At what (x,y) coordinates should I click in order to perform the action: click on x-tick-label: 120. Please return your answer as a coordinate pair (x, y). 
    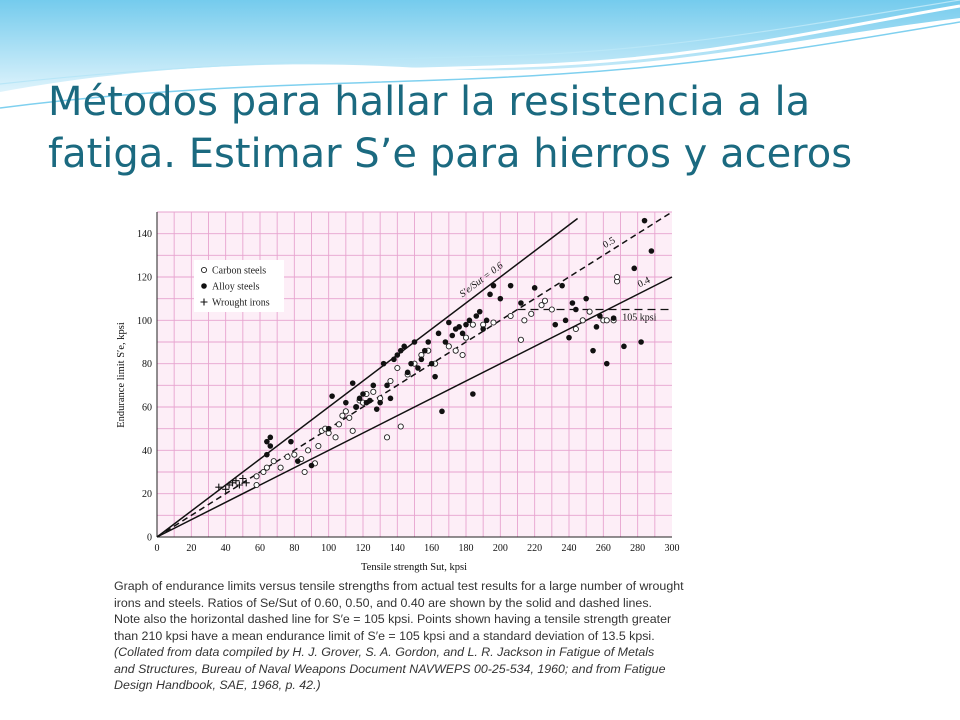
    Looking at the image, I should click on (363, 548).